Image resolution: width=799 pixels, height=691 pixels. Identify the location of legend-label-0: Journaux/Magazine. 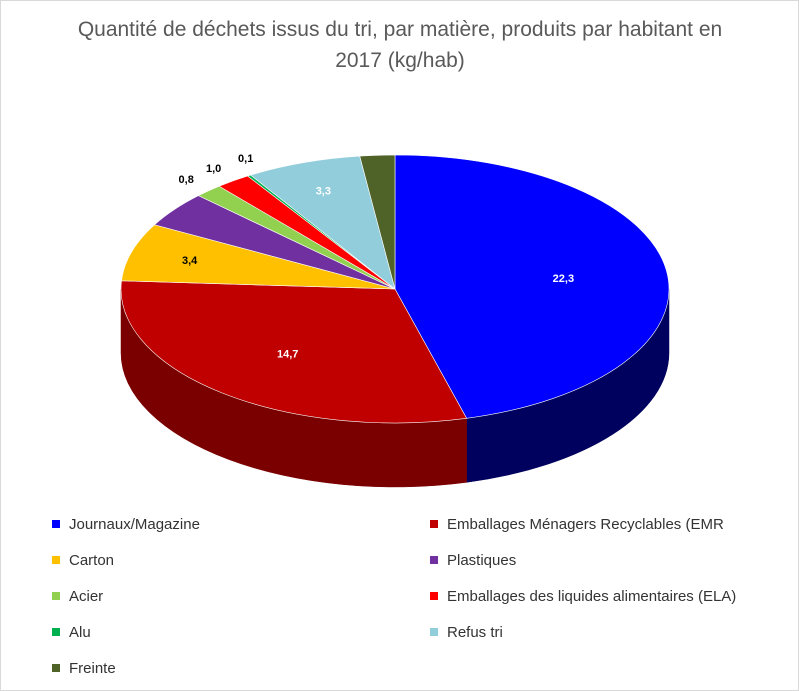
(134, 524).